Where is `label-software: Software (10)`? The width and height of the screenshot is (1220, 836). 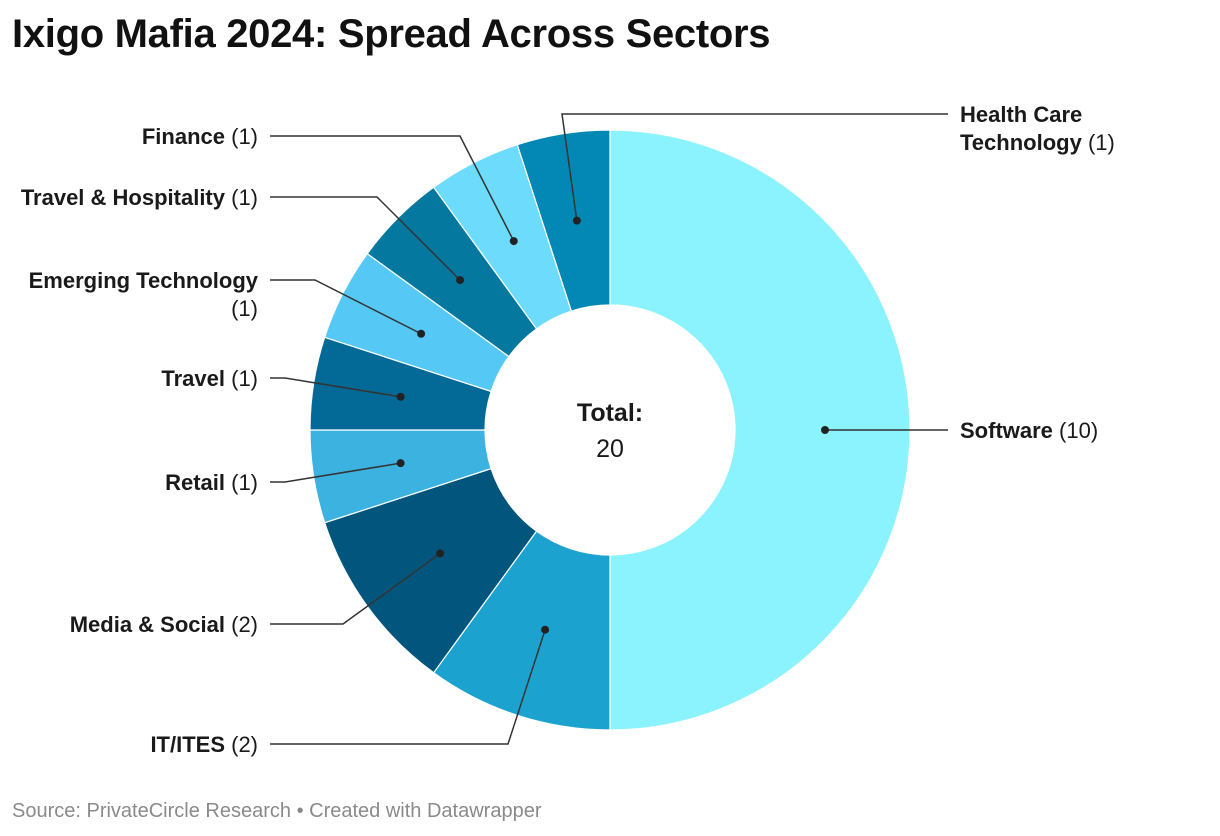 label-software: Software (10) is located at coordinates (1029, 430).